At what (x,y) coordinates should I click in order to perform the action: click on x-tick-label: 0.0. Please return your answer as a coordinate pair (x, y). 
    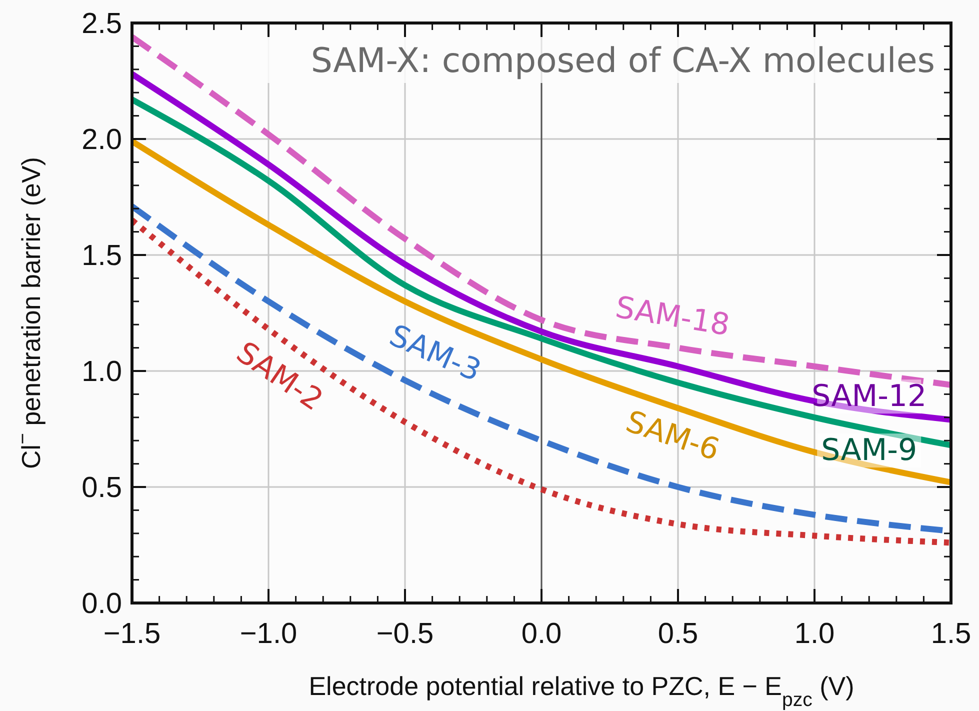
    Looking at the image, I should click on (541, 634).